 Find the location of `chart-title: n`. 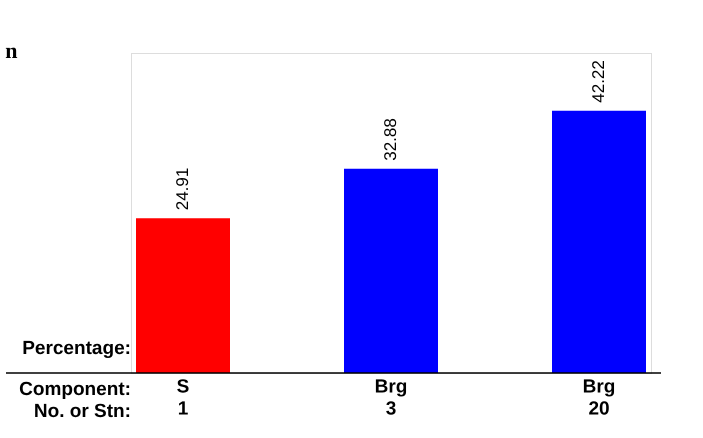

chart-title: n is located at coordinates (11, 50).